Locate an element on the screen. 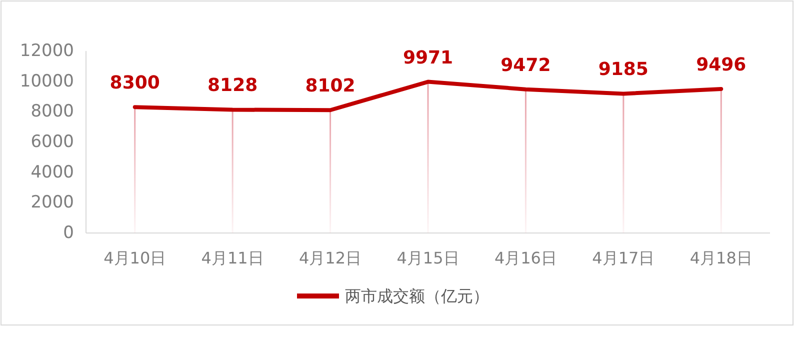  x-tick-label: 4月15日 is located at coordinates (428, 258).